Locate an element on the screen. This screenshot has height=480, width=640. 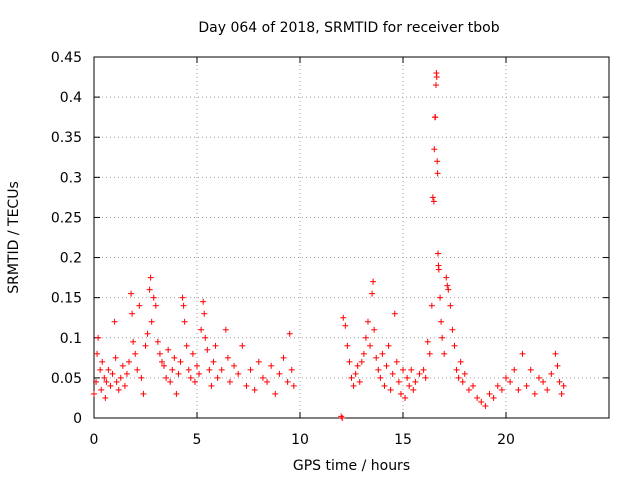
y-tick-label: 0.05 is located at coordinates (66, 379).